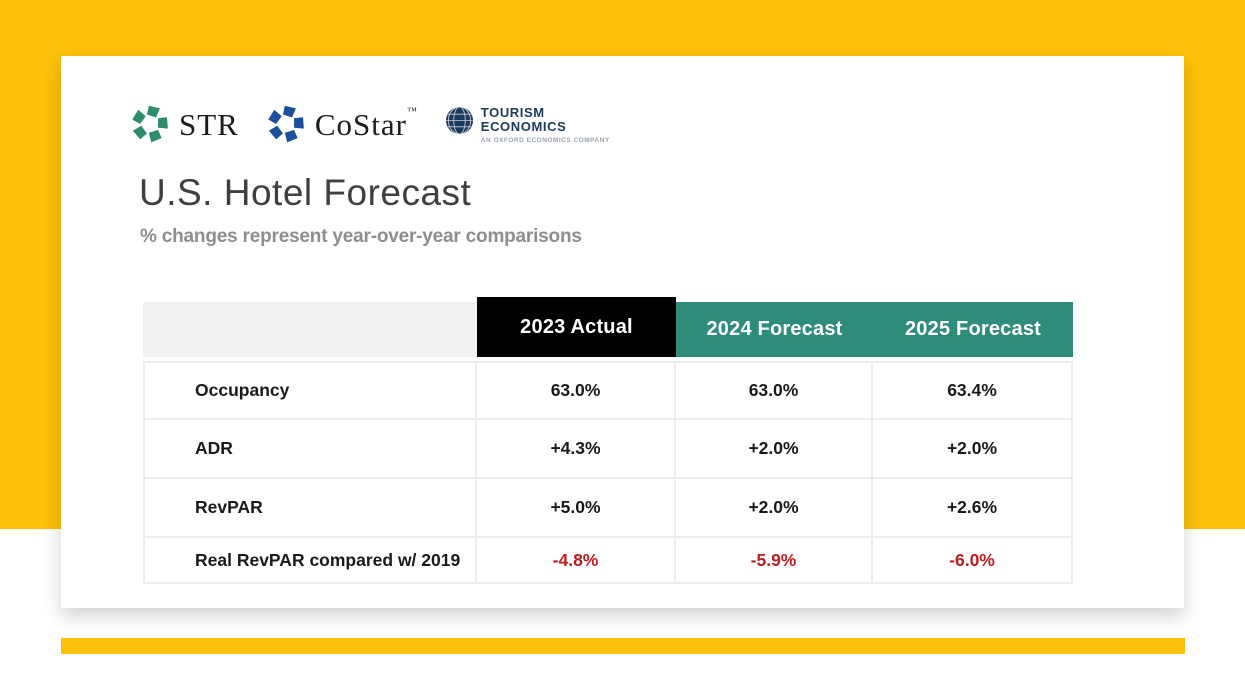 This screenshot has width=1245, height=700. Describe the element at coordinates (576, 561) in the screenshot. I see `value-cell: -4.8%` at that location.